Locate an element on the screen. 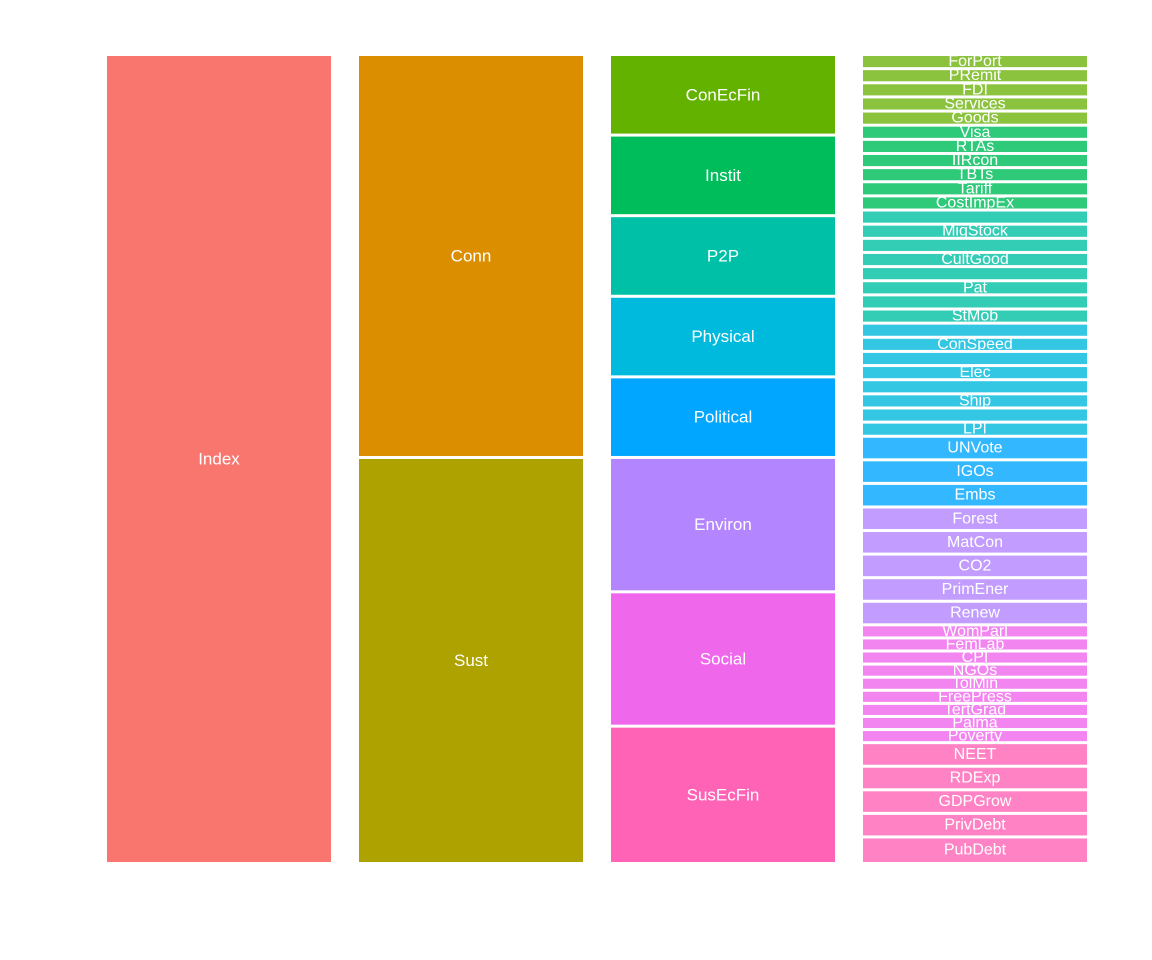 Image resolution: width=1152 pixels, height=960 pixels. node-level3-35: WomParl is located at coordinates (975, 631).